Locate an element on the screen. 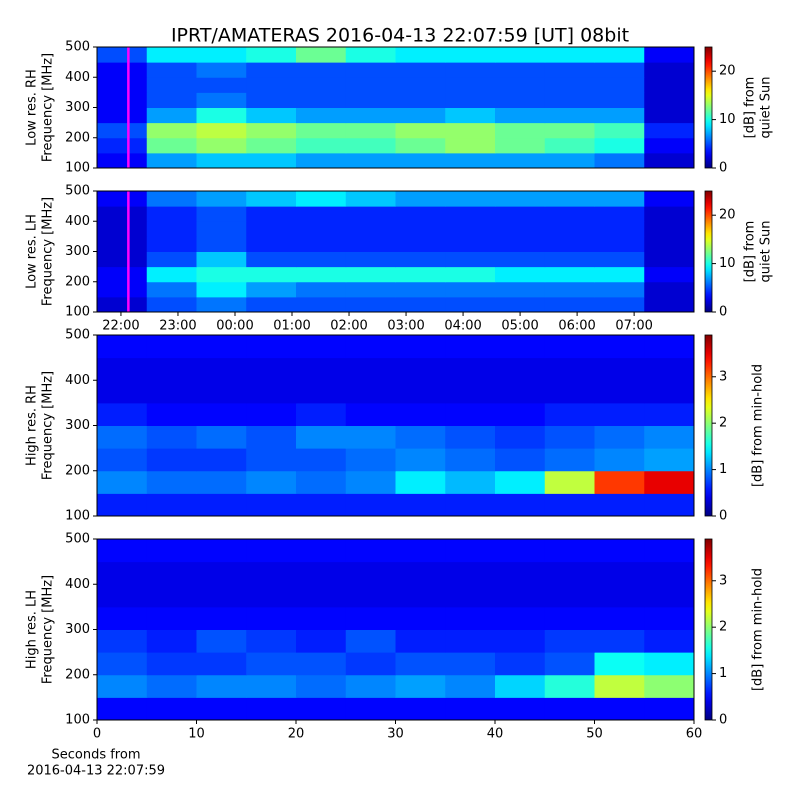 The height and width of the screenshot is (800, 800). x-tick-label: 40 is located at coordinates (495, 734).